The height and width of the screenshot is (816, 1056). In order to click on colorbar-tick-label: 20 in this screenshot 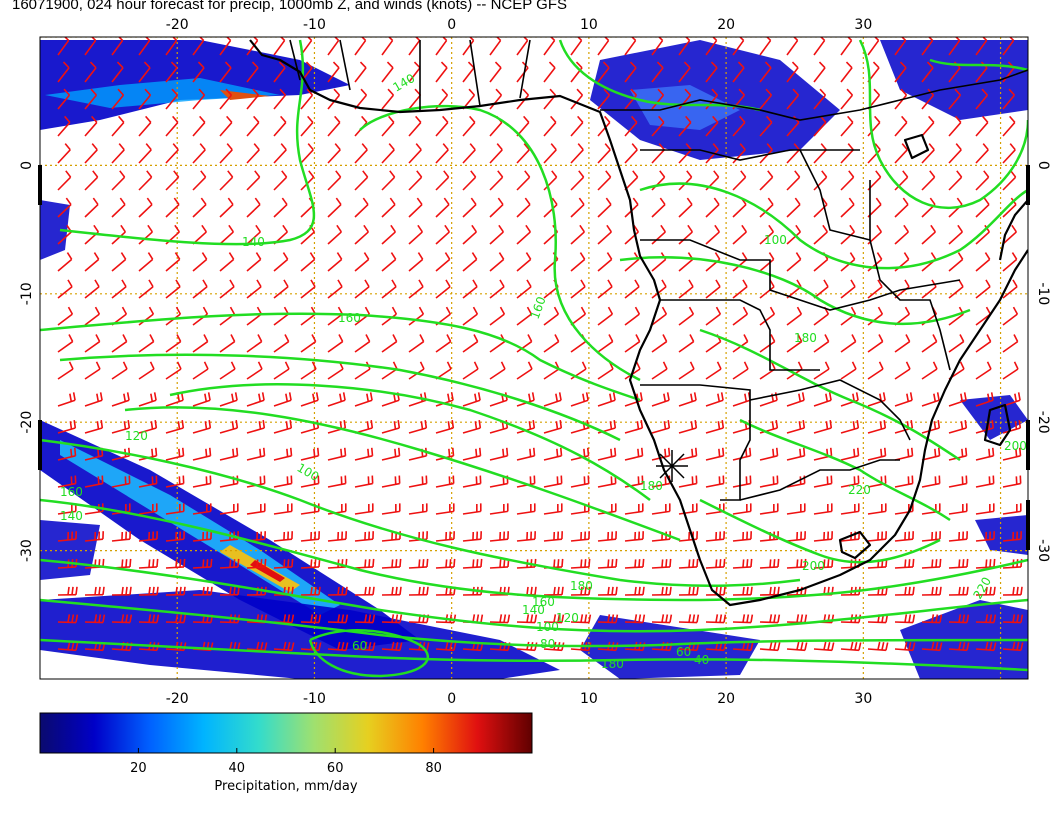, I will do `click(138, 768)`.